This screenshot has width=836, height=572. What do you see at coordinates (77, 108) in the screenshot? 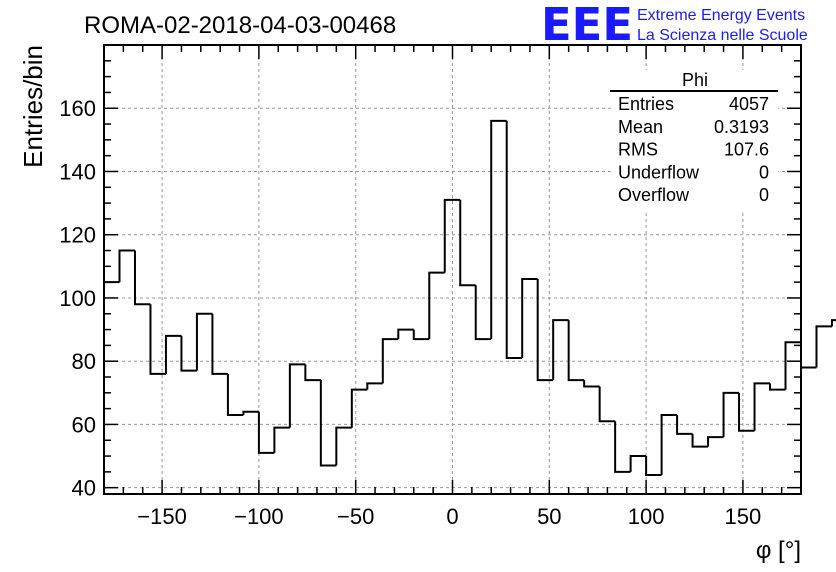
I see `y-tick-label: 160` at bounding box center [77, 108].